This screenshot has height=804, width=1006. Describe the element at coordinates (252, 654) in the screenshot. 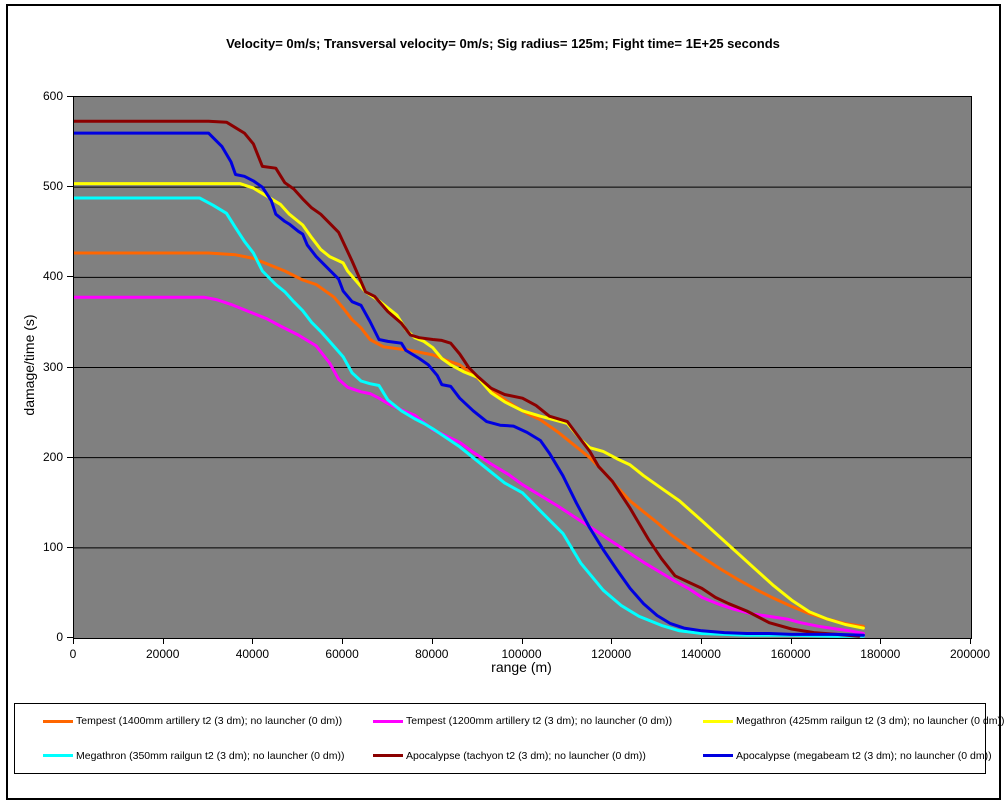

I see `x-tick-label: 40000` at that location.